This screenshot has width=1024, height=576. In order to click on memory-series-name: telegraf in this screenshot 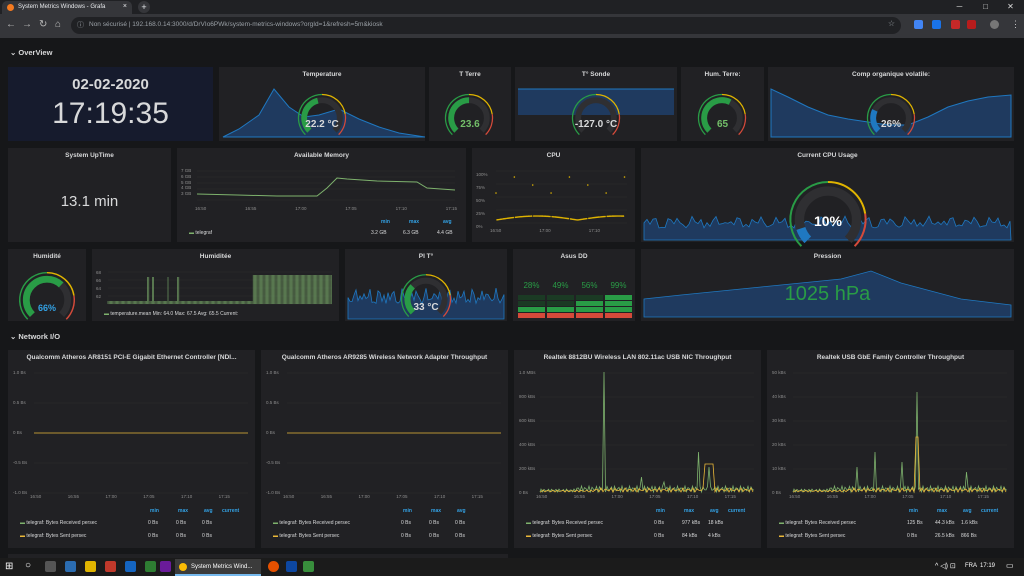, I will do `click(204, 233)`.